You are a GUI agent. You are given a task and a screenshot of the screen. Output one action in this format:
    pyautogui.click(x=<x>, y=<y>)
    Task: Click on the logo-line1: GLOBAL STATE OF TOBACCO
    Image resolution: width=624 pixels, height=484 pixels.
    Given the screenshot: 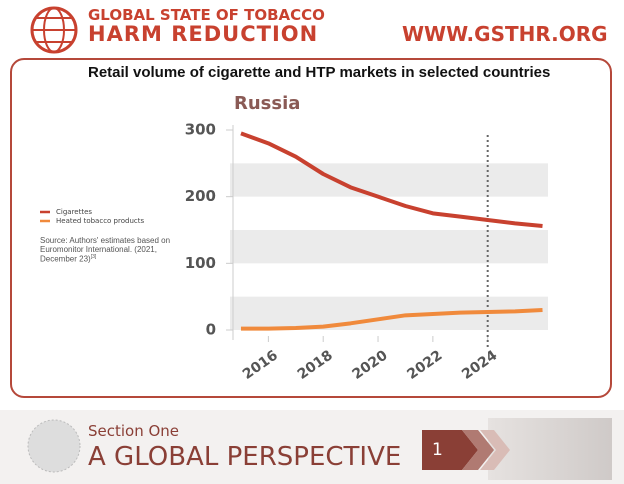 What is the action you would take?
    pyautogui.click(x=206, y=15)
    